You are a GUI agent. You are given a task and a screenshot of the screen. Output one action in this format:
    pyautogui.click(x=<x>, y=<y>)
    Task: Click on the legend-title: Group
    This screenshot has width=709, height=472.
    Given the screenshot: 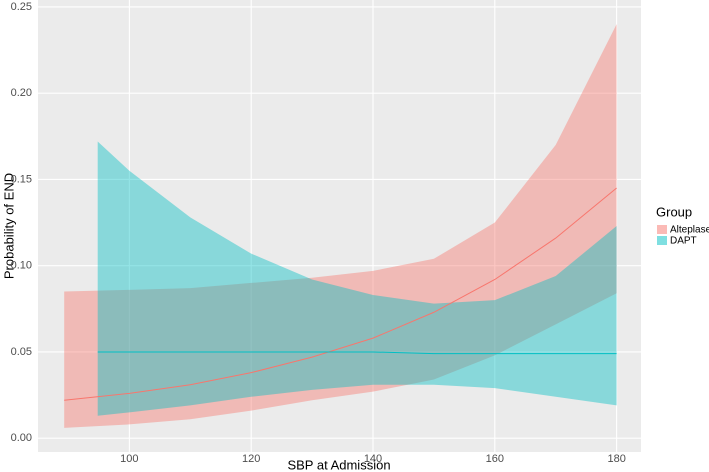 What is the action you would take?
    pyautogui.click(x=674, y=211)
    